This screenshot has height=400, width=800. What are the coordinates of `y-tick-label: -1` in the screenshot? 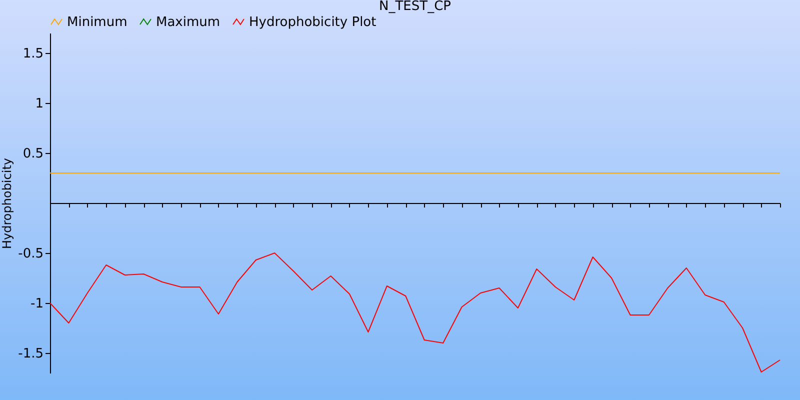 It's located at (37, 304).